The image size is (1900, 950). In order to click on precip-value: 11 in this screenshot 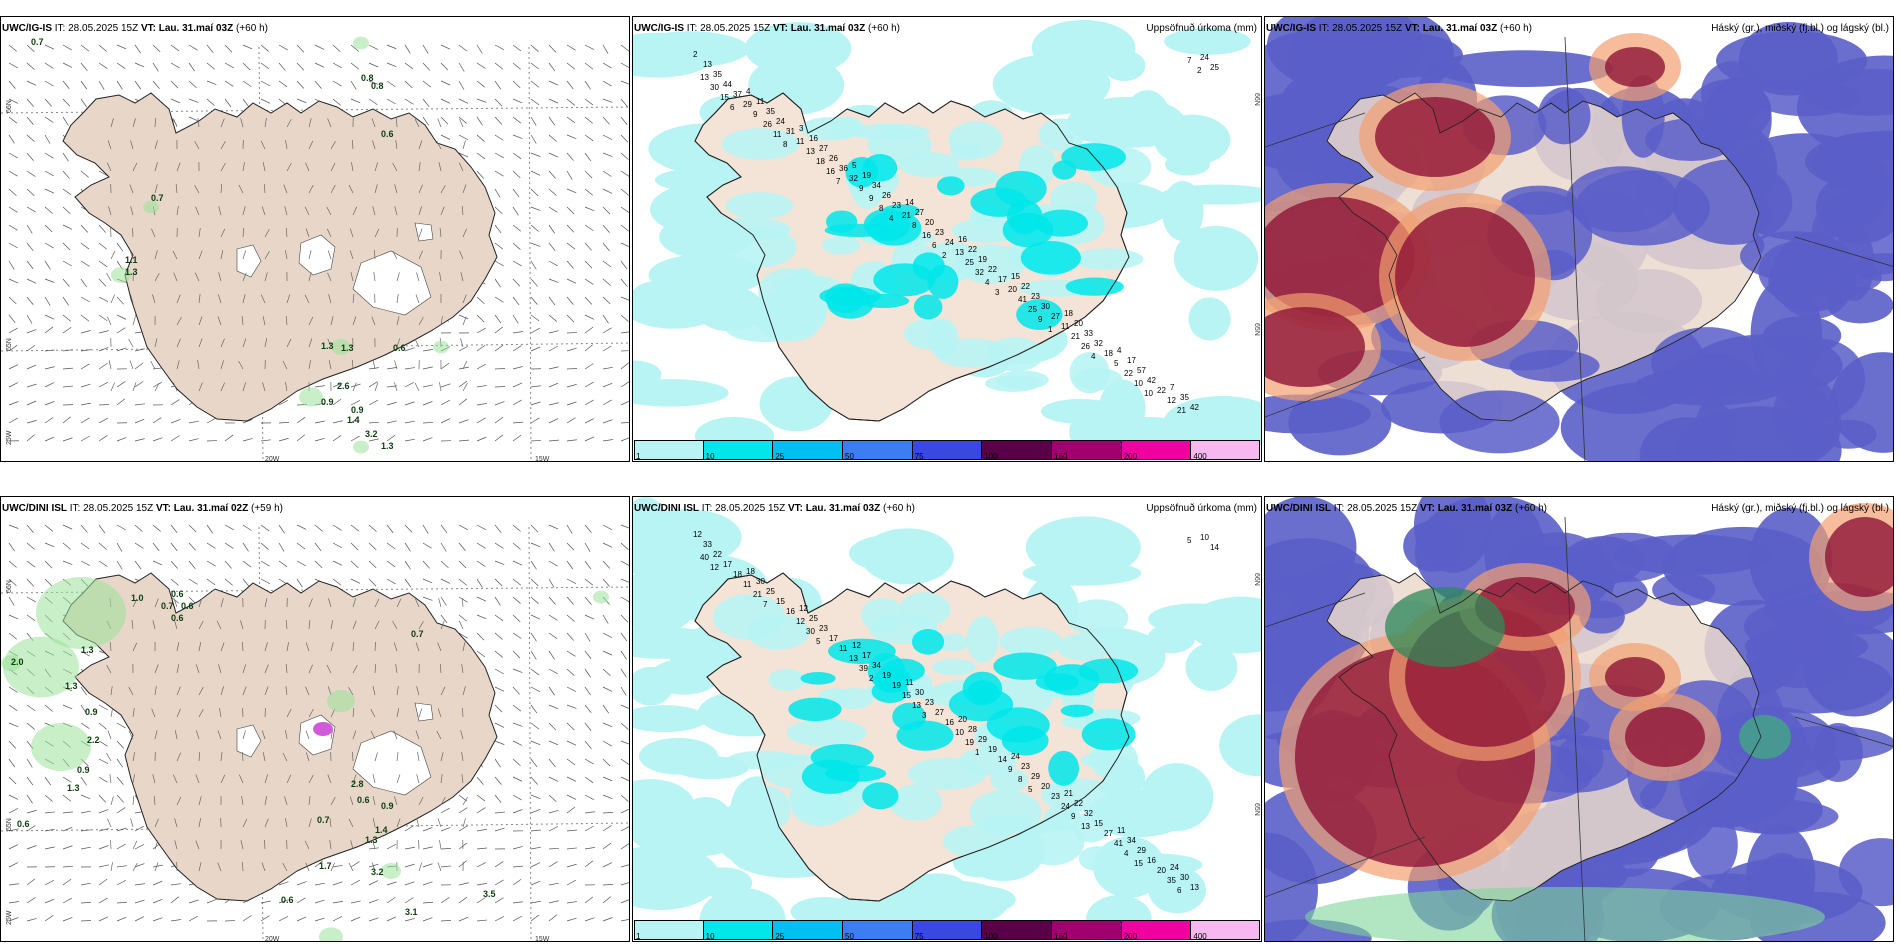, I will do `click(1065, 326)`.